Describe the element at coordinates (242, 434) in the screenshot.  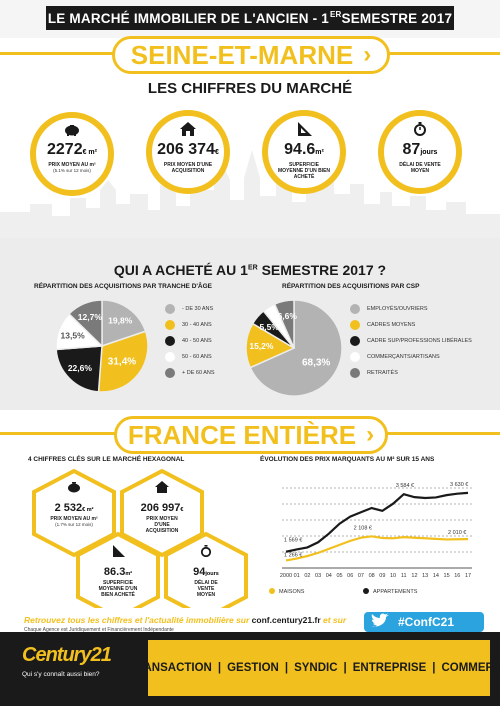
I see `france-name: FRANCE ENTIÈRE` at that location.